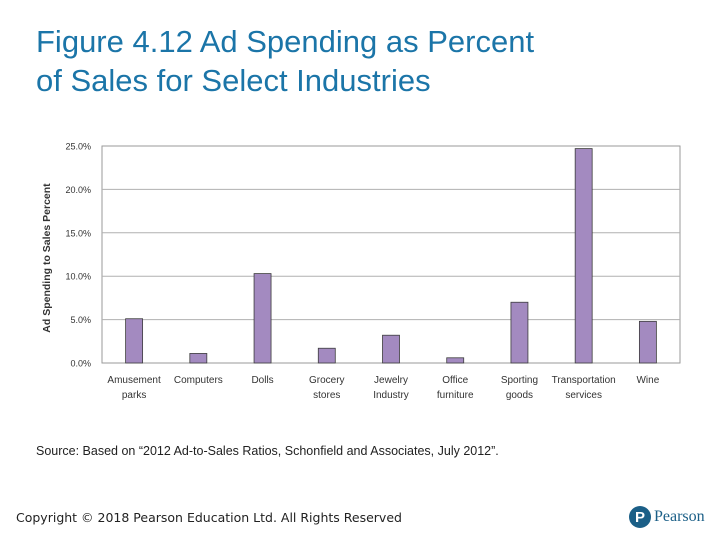  What do you see at coordinates (584, 388) in the screenshot?
I see `x-tick-label: Transportation services` at bounding box center [584, 388].